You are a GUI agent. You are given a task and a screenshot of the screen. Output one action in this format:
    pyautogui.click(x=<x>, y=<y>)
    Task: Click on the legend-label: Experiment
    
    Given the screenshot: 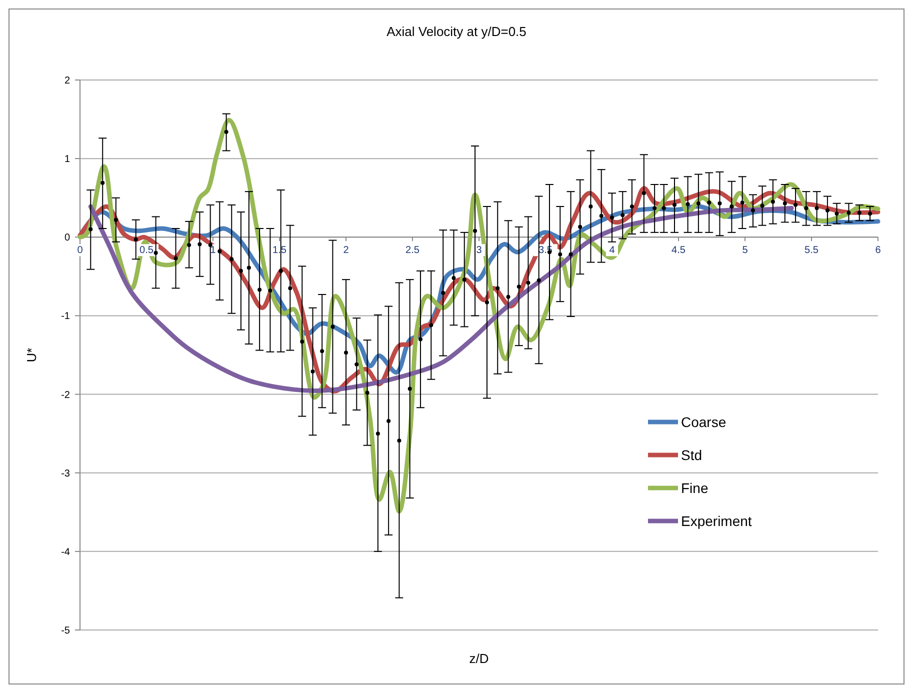 What is the action you would take?
    pyautogui.click(x=716, y=520)
    